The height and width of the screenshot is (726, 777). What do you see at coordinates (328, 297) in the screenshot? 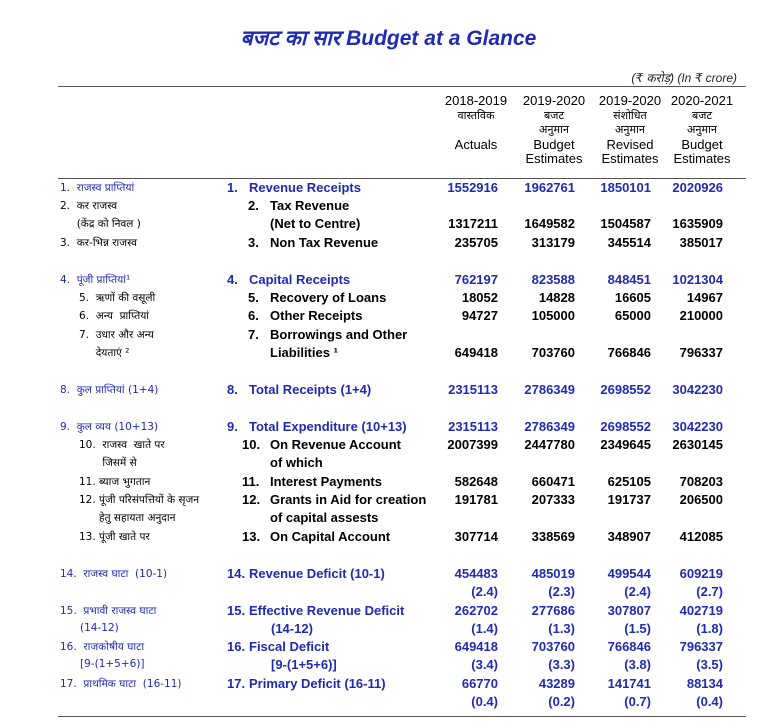
I see `english-label: Recovery of Loans` at bounding box center [328, 297].